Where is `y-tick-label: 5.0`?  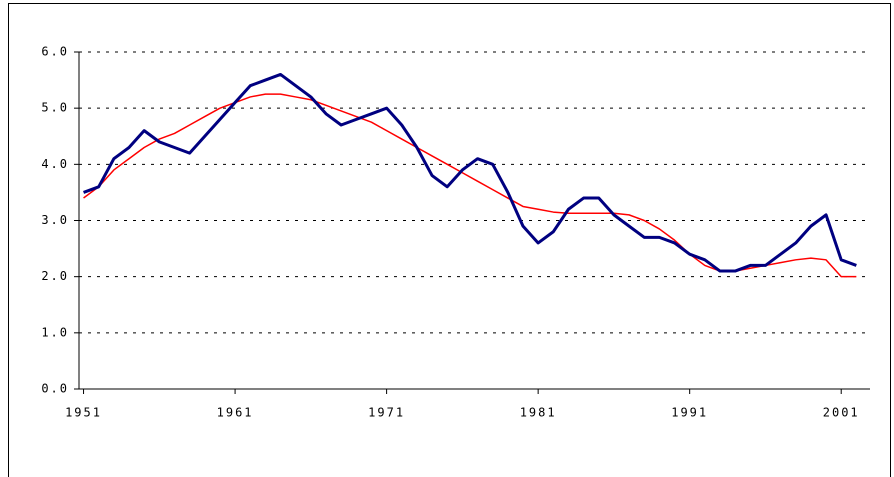 y-tick-label: 5.0 is located at coordinates (55, 108).